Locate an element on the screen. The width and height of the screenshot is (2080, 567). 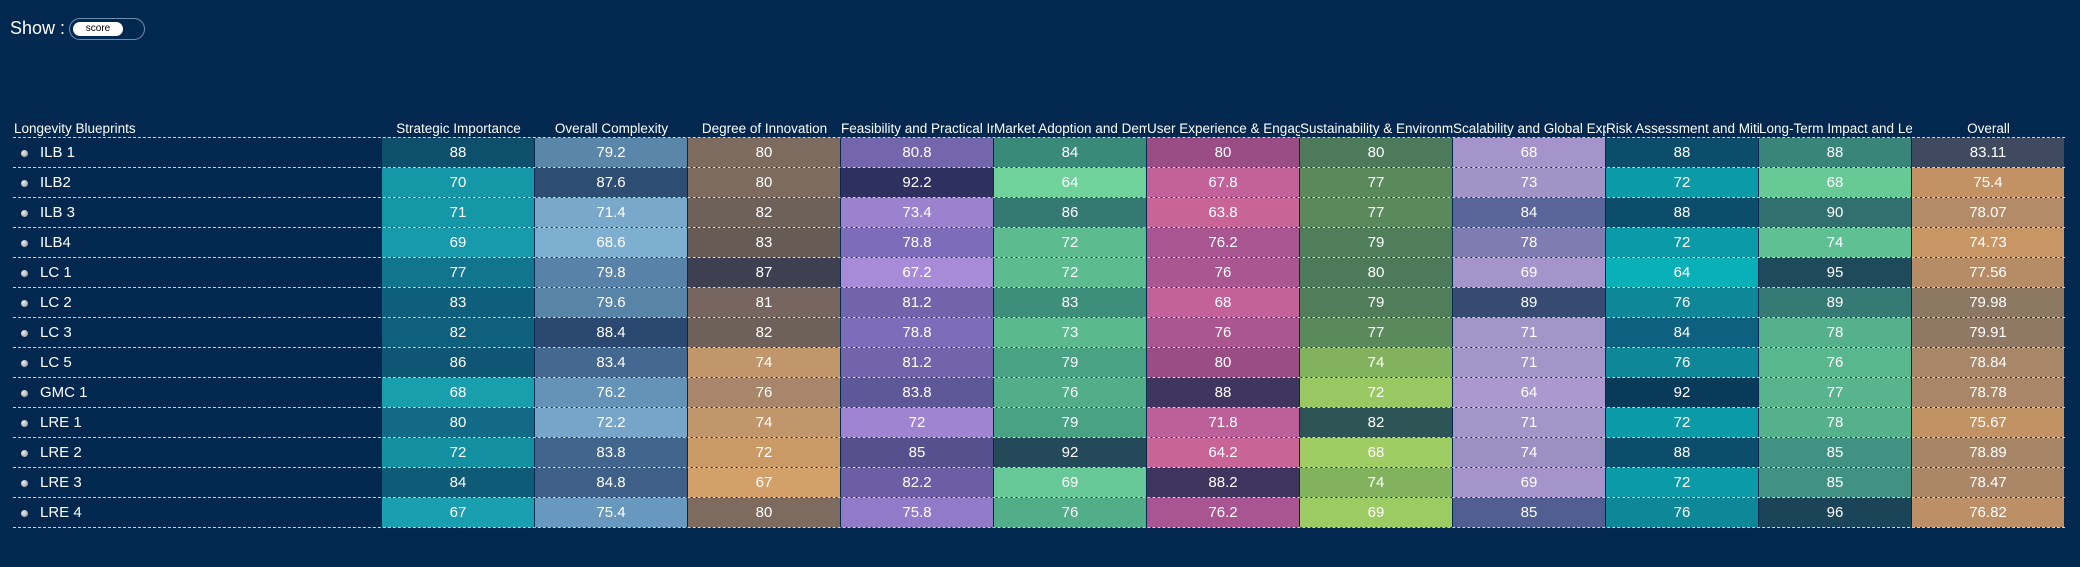
score-cell: 71.8 is located at coordinates (1223, 422).